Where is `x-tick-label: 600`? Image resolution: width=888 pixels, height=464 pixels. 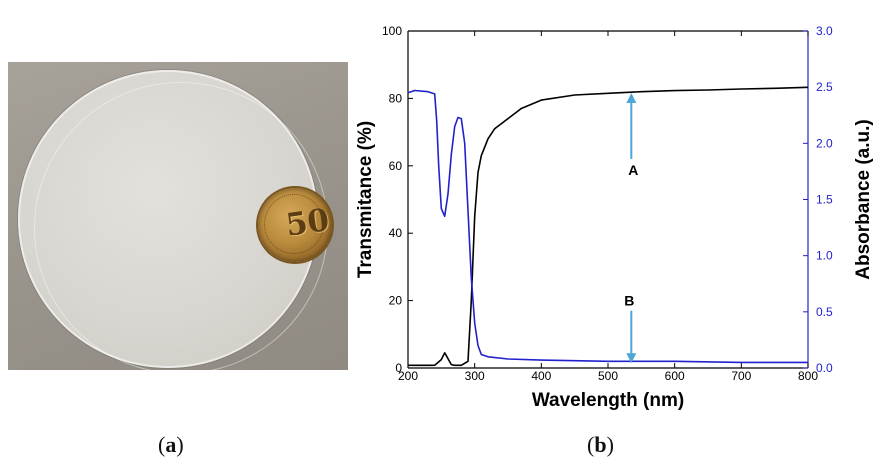
x-tick-label: 600 is located at coordinates (675, 376).